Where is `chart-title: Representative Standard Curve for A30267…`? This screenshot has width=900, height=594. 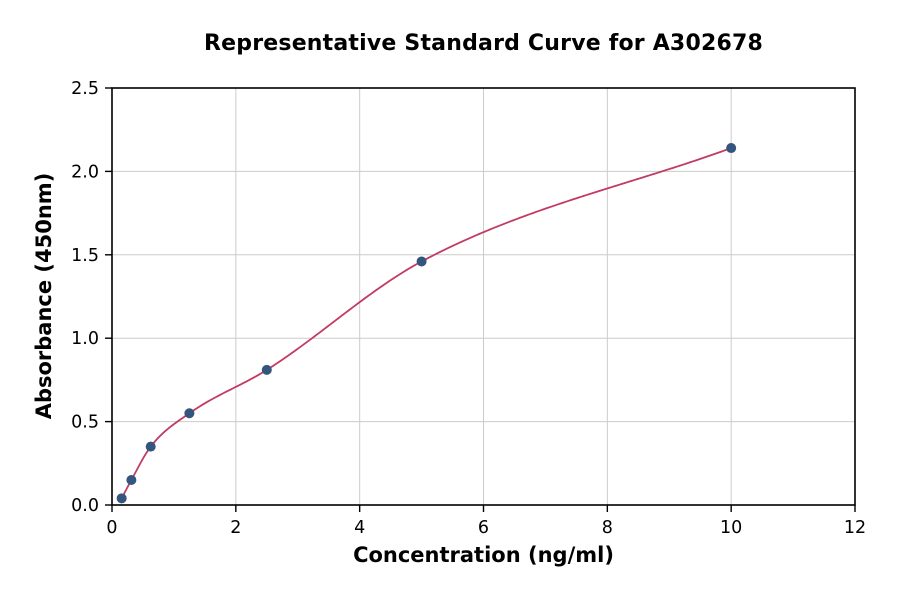
chart-title: Representative Standard Curve for A30267… is located at coordinates (483, 43).